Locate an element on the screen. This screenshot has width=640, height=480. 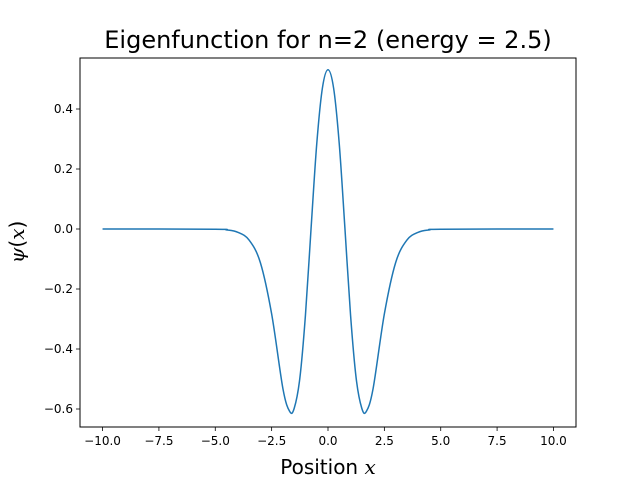
y-axis-label-variable: x is located at coordinates (17, 234).